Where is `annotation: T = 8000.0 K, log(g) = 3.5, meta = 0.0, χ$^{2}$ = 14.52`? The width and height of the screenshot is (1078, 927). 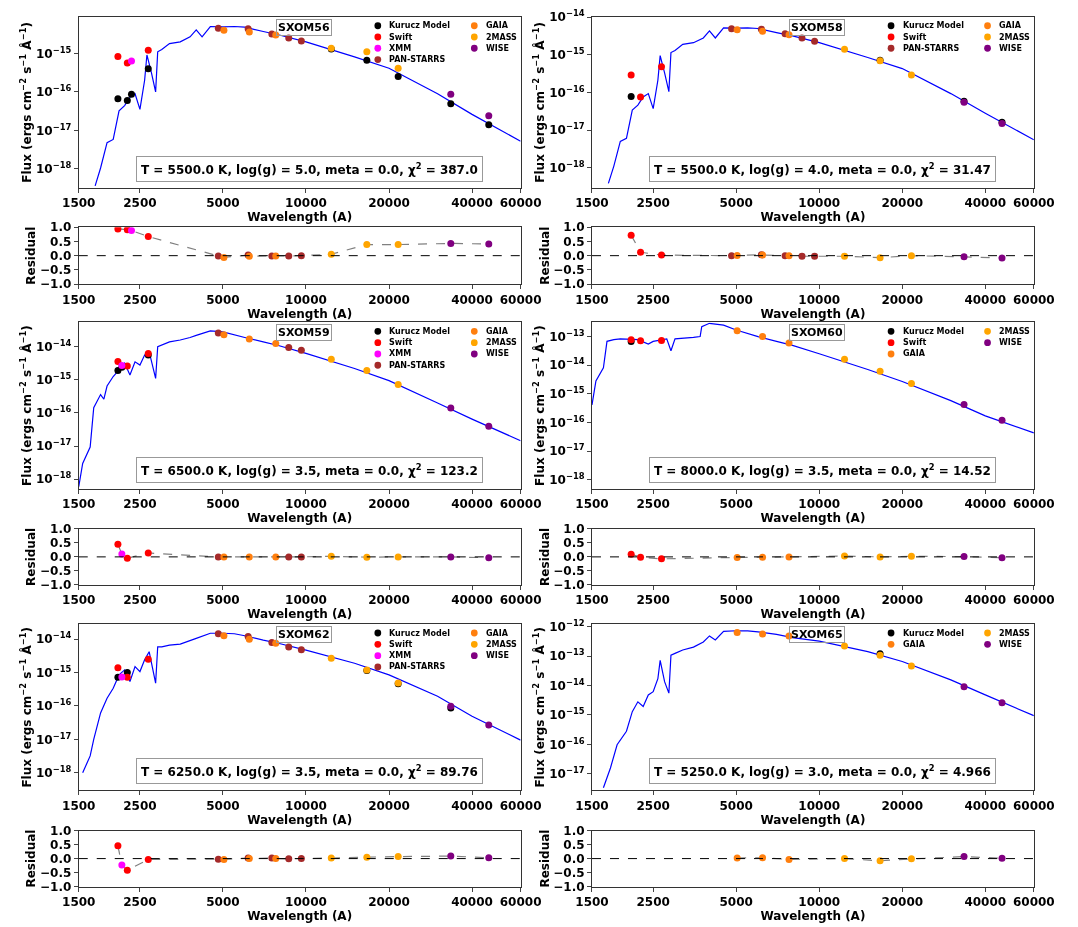
annotation: T = 8000.0 K, log(g) = 3.5, meta = 0.0, χ$^{2}$ = 14.52 is located at coordinates (822, 470).